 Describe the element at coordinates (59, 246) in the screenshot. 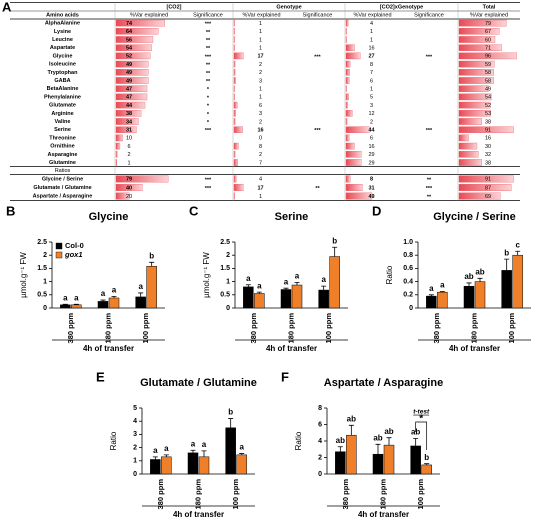

I see `legend-swatch` at that location.